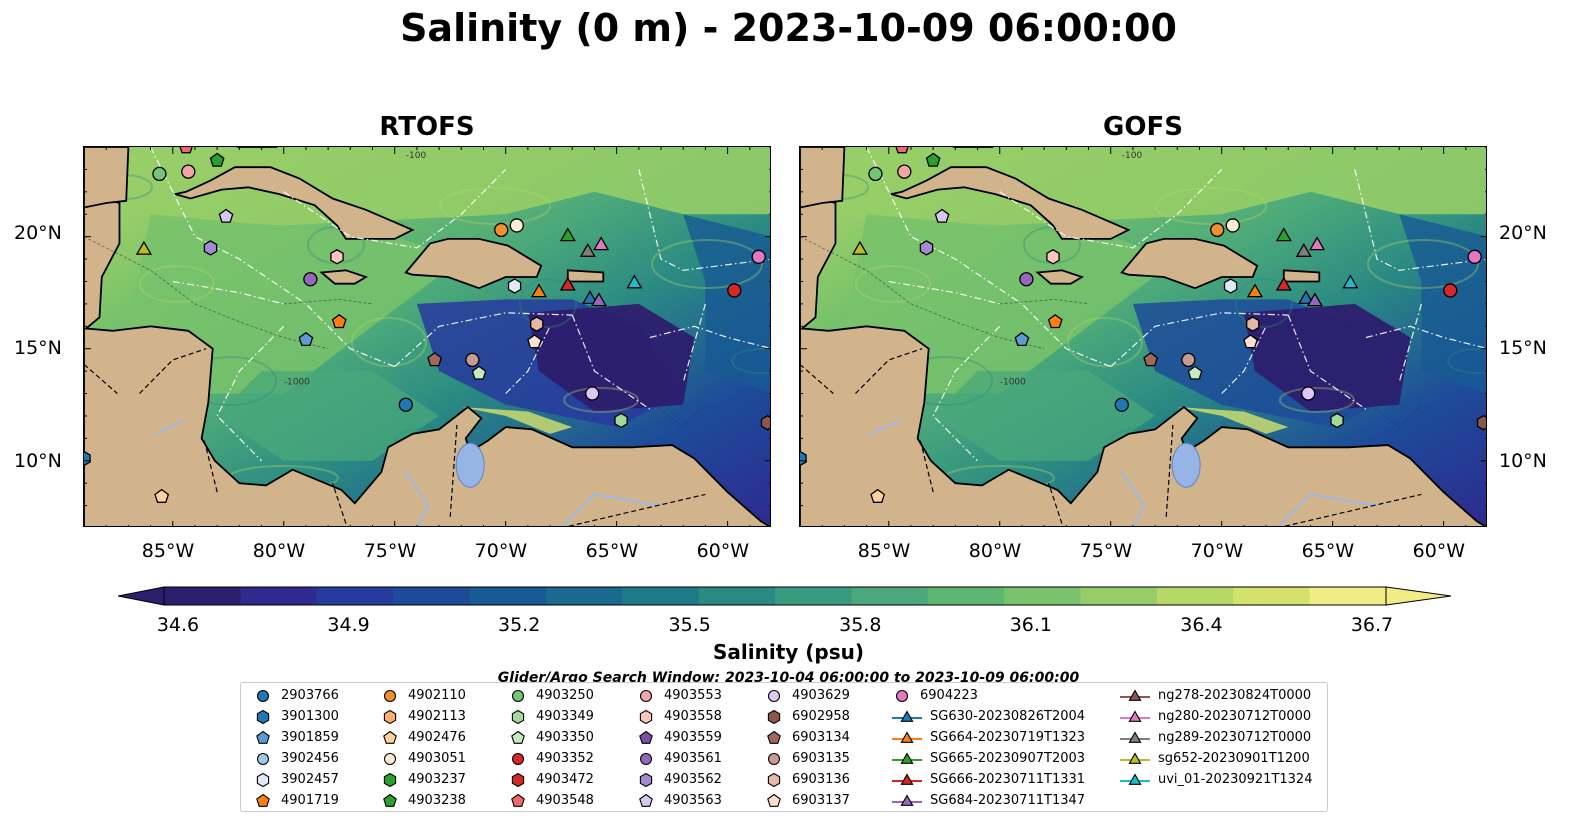 The image size is (1577, 829). I want to click on legend-label: 6903137, so click(821, 800).